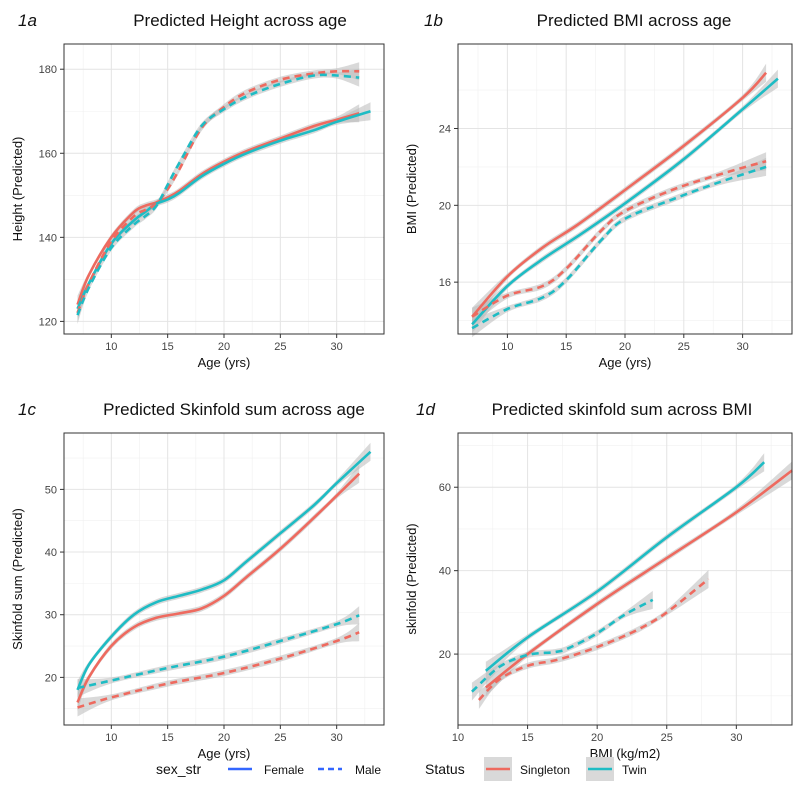  I want to click on legend-sex-title: sex_str, so click(178, 769).